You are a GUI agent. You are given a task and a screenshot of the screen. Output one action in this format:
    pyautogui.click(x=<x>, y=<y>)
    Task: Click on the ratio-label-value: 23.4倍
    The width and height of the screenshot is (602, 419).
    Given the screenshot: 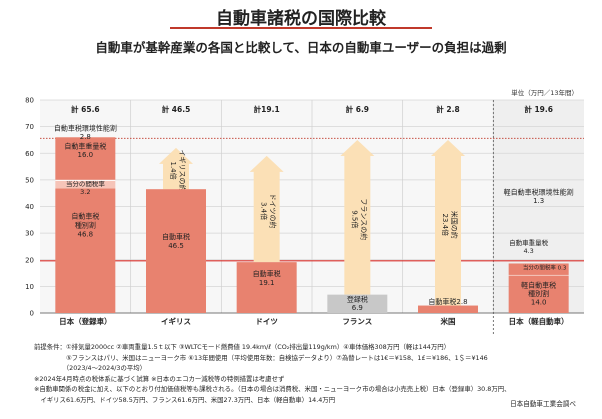 What is the action you would take?
    pyautogui.click(x=445, y=224)
    